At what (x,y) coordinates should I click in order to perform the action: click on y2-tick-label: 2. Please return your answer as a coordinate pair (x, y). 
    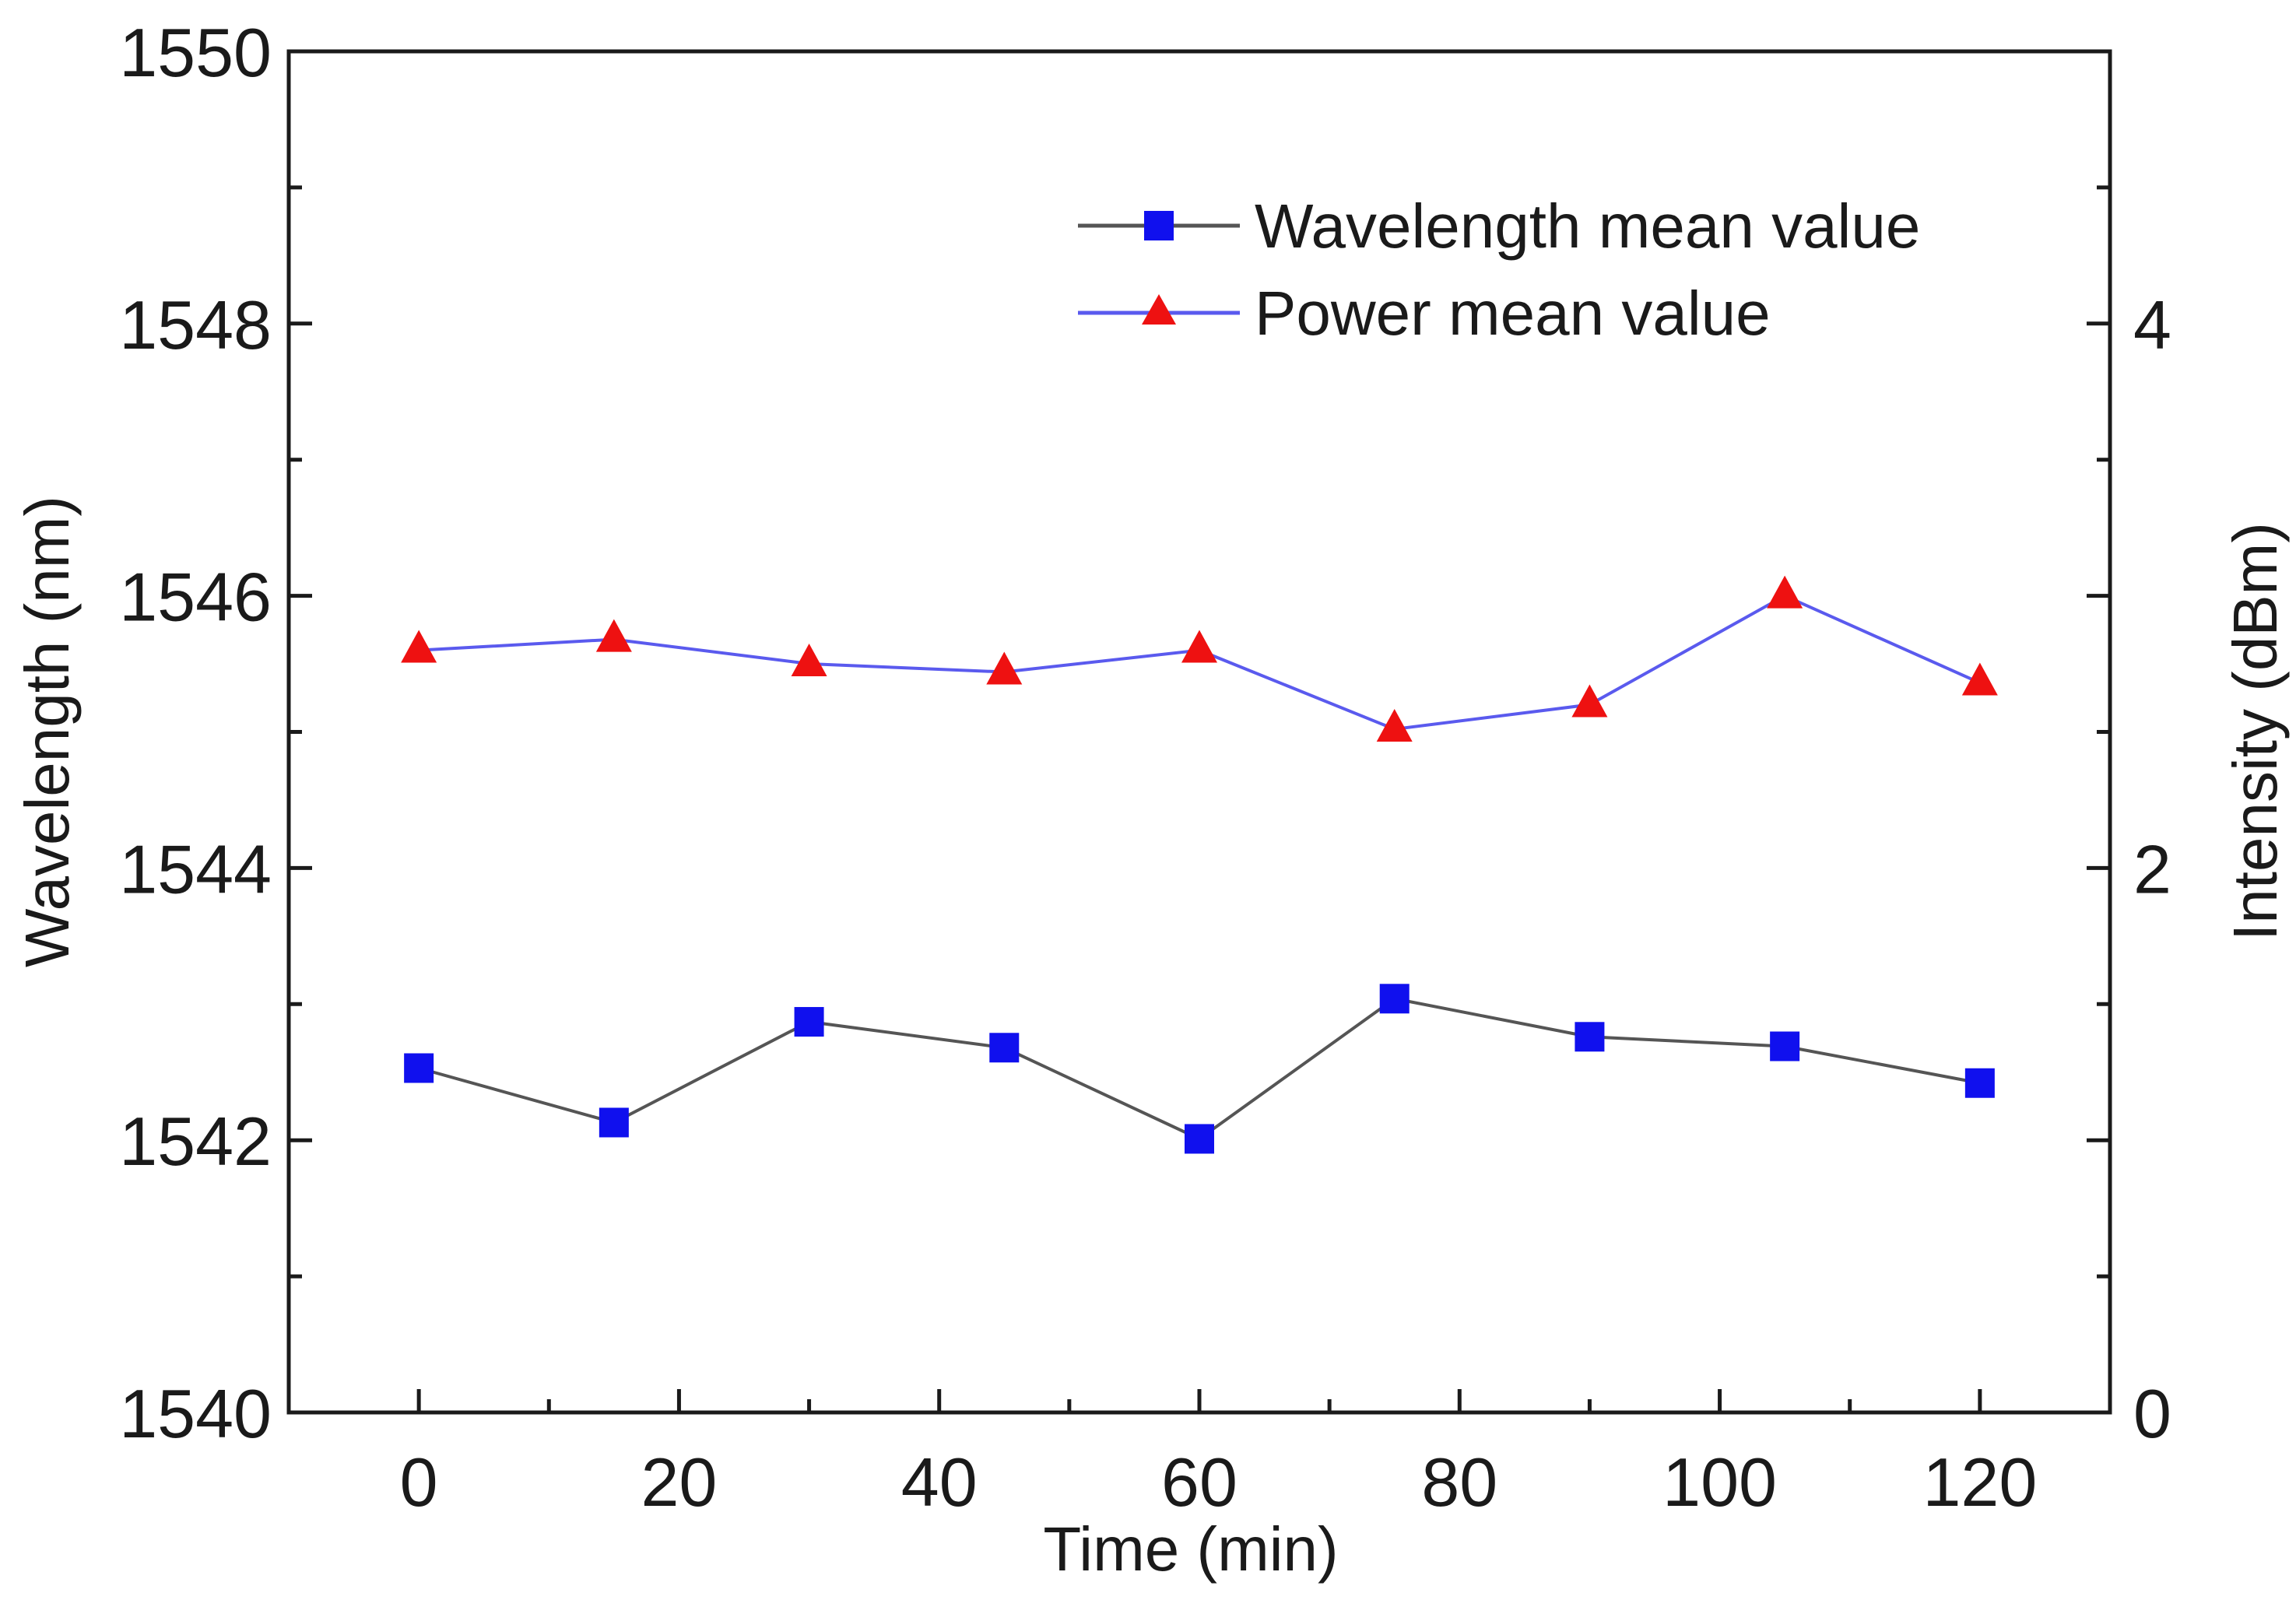
    Looking at the image, I should click on (2152, 868).